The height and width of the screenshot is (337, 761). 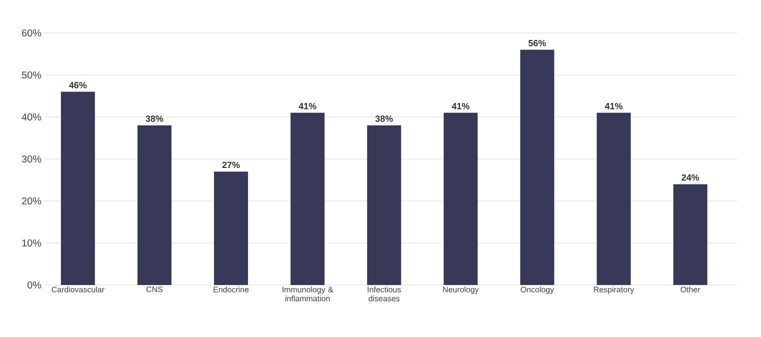 What do you see at coordinates (34, 285) in the screenshot?
I see `y-tick-label: 0%` at bounding box center [34, 285].